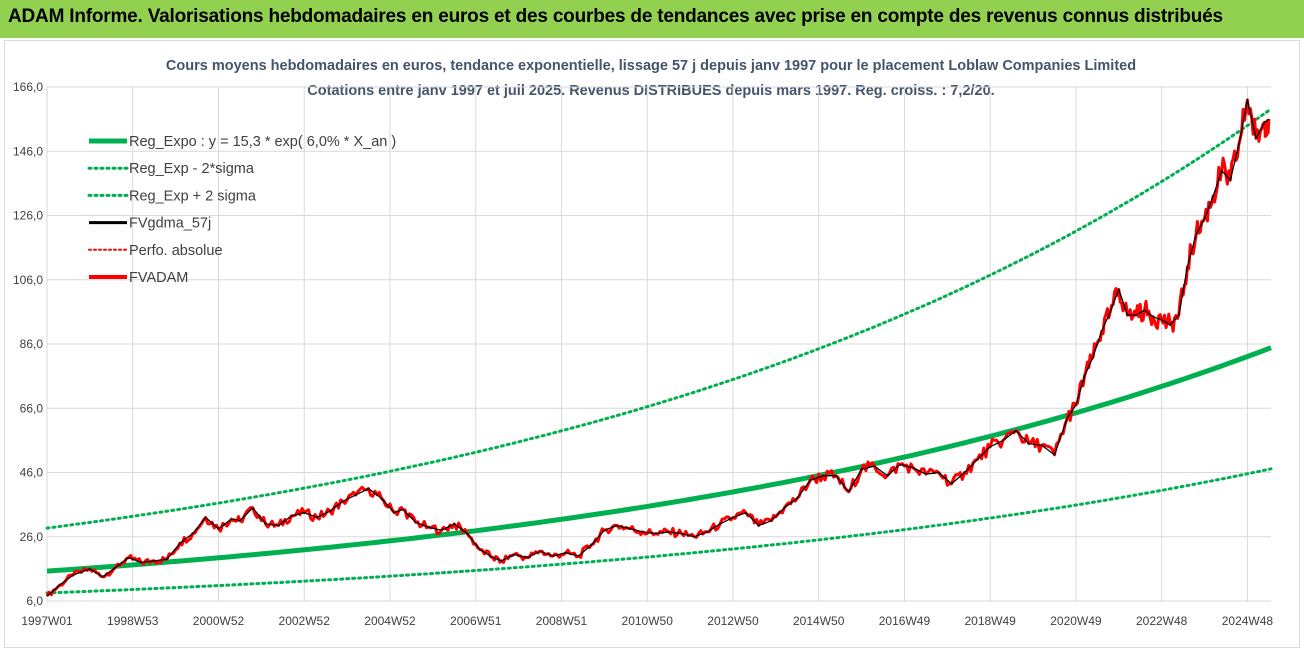  I want to click on x-tick-label: 2014W50, so click(819, 621).